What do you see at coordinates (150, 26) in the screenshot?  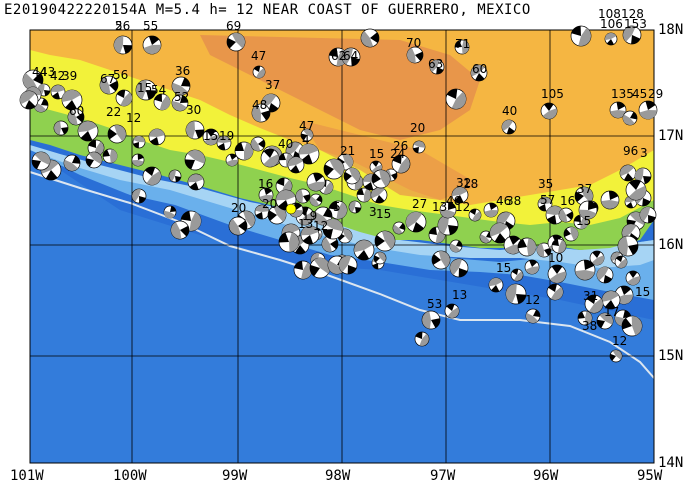 I see `event-label: 55` at bounding box center [150, 26].